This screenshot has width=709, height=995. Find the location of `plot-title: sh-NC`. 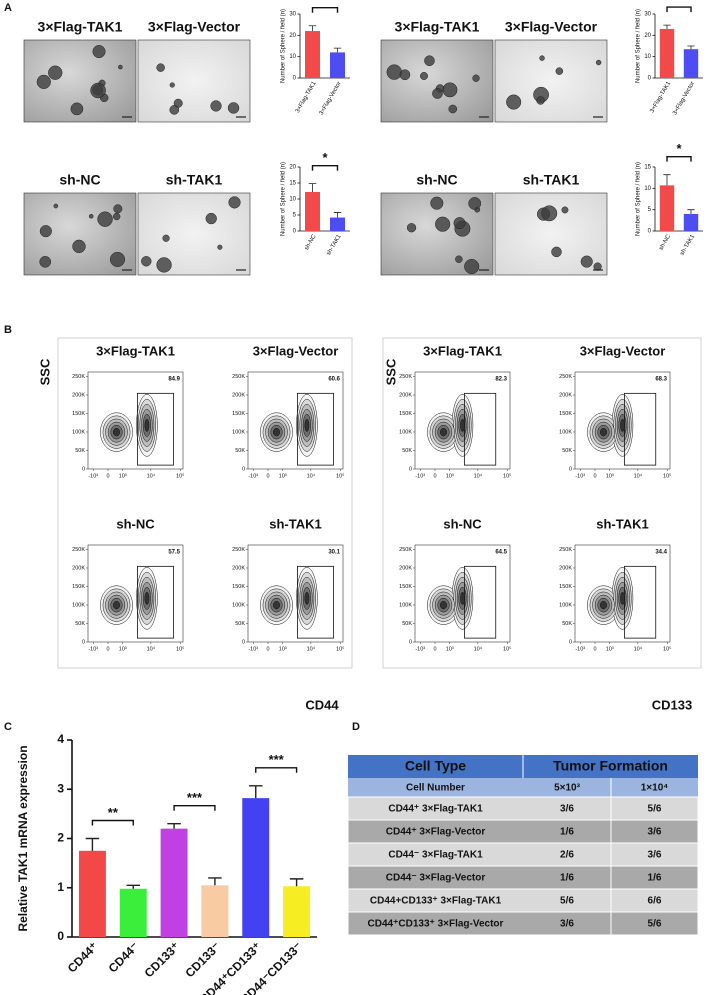

plot-title: sh-NC is located at coordinates (462, 523).